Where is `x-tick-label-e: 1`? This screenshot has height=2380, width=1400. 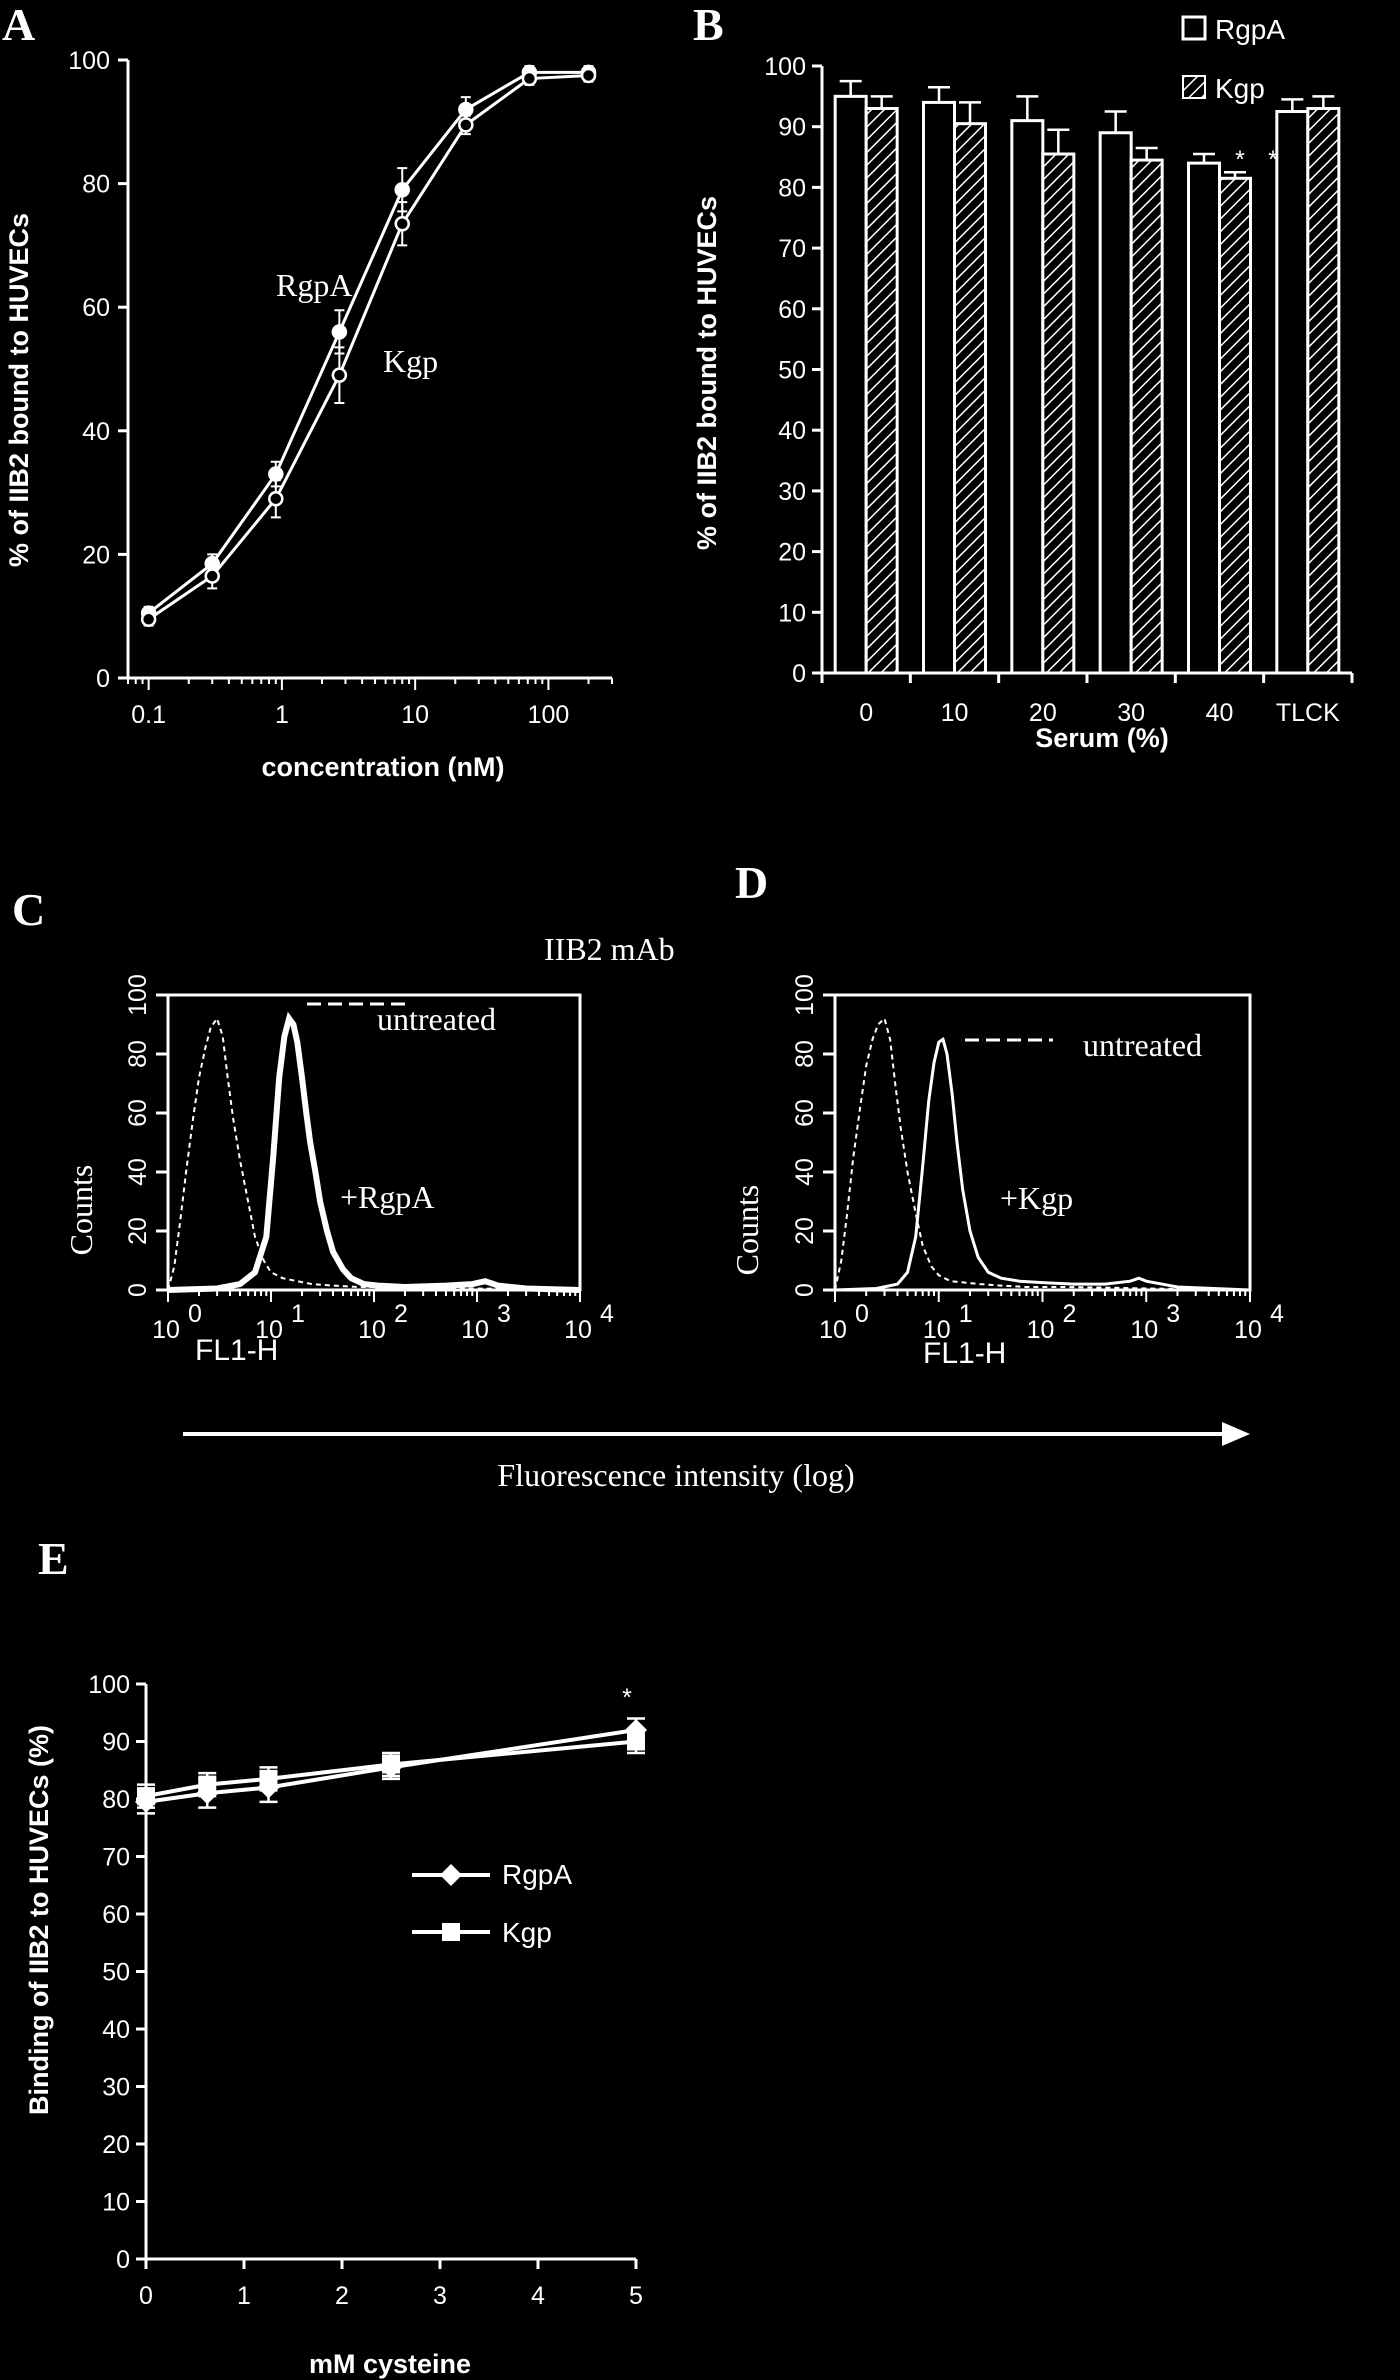
x-tick-label-e: 1 is located at coordinates (244, 2296).